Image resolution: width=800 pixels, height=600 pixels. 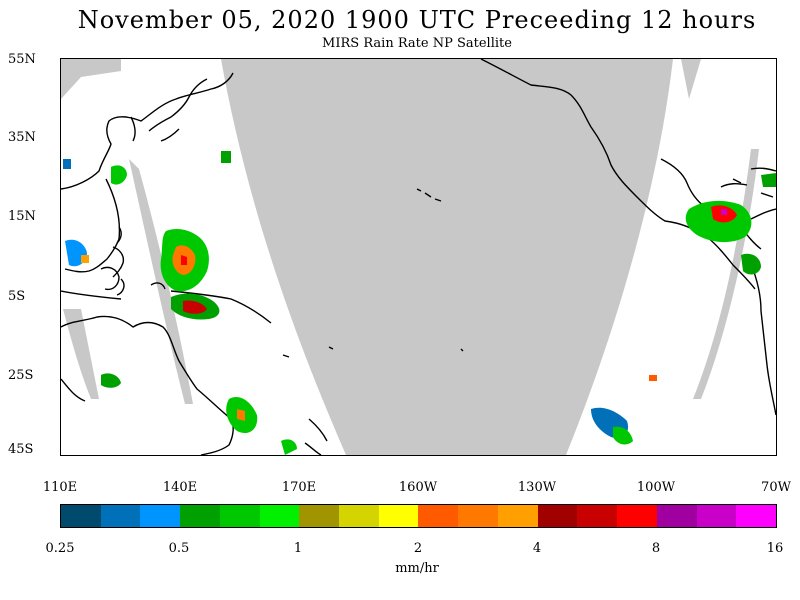 What do you see at coordinates (618, 174) in the screenshot?
I see `north-america-coastline` at bounding box center [618, 174].